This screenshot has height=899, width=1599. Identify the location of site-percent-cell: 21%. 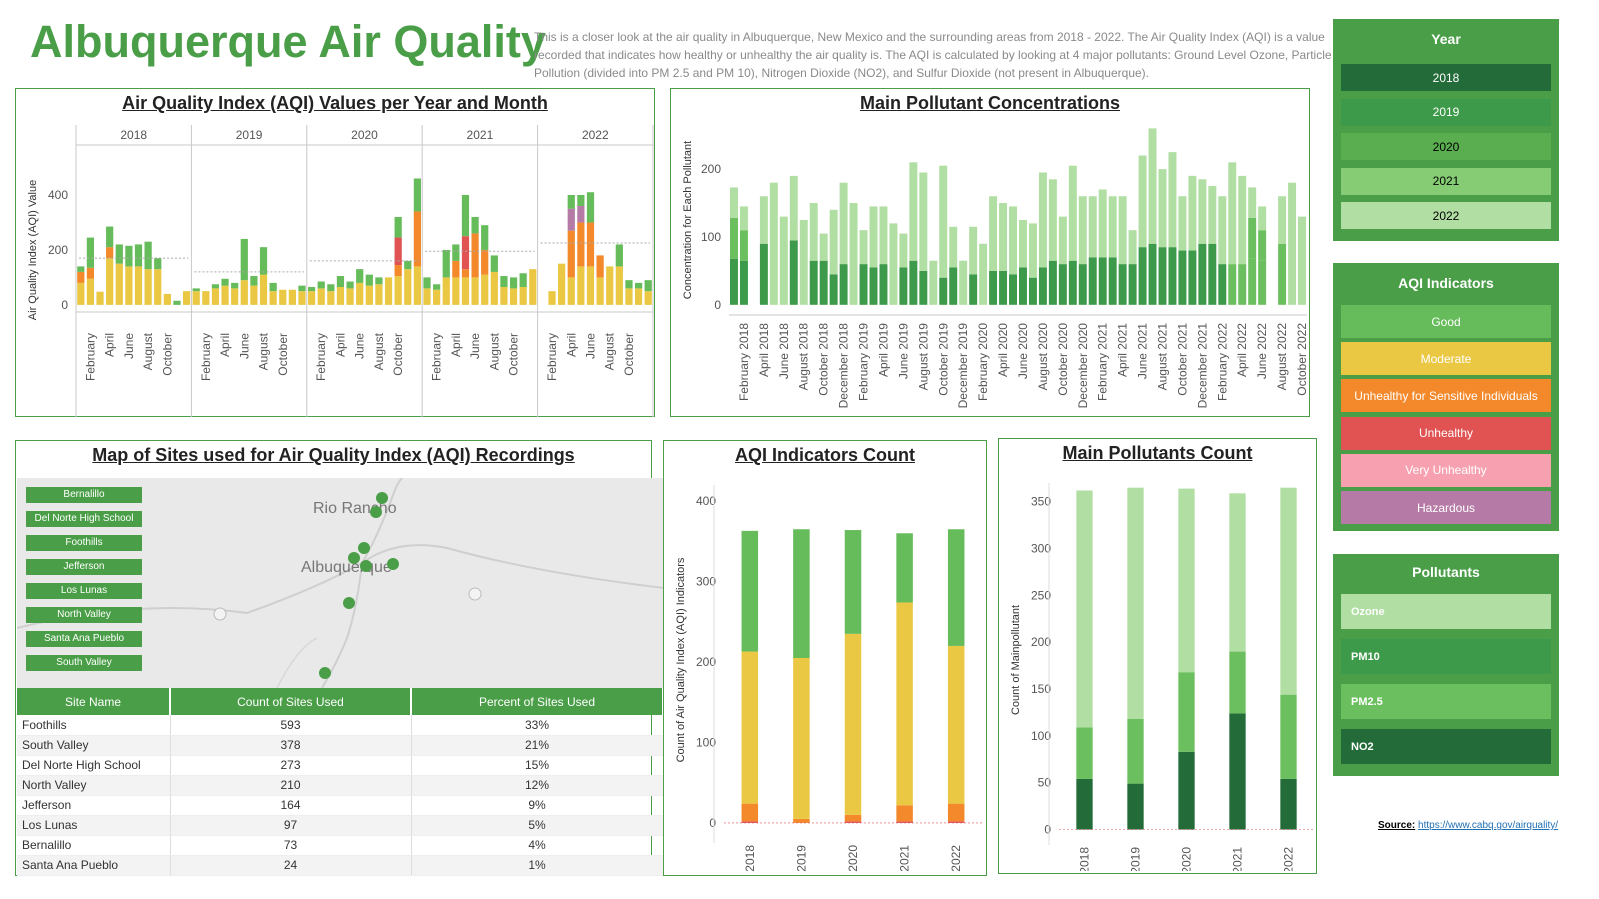
(537, 745).